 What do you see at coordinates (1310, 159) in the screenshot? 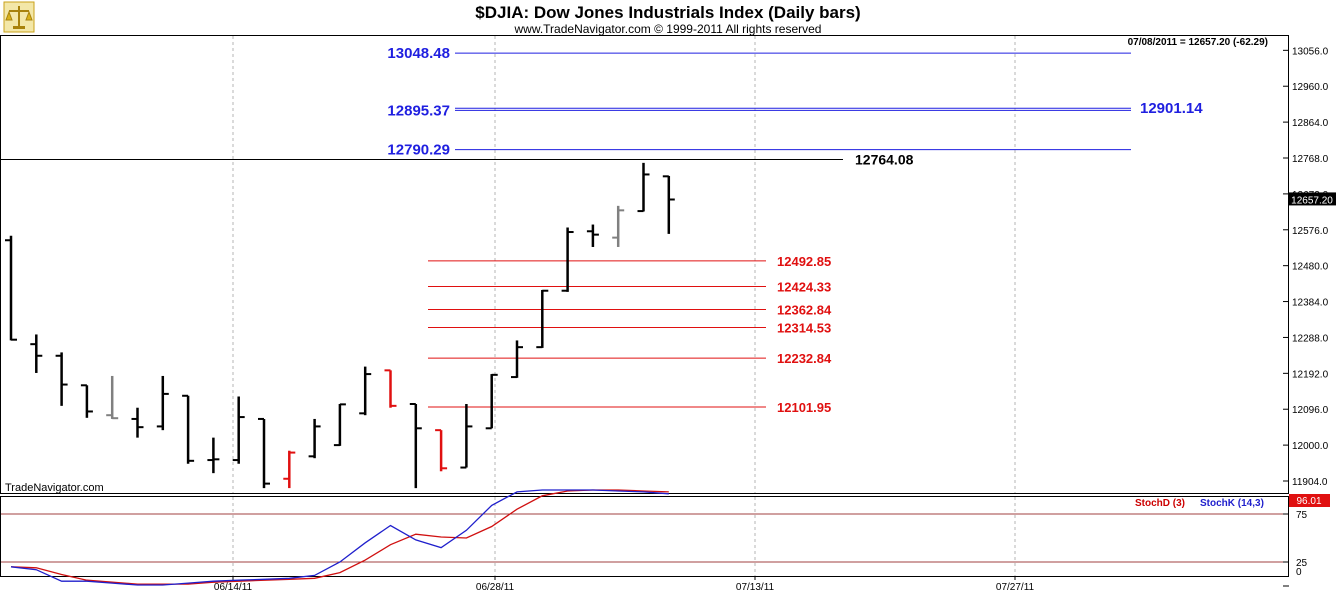
I see `price-tick-label: 12768.0` at bounding box center [1310, 159].